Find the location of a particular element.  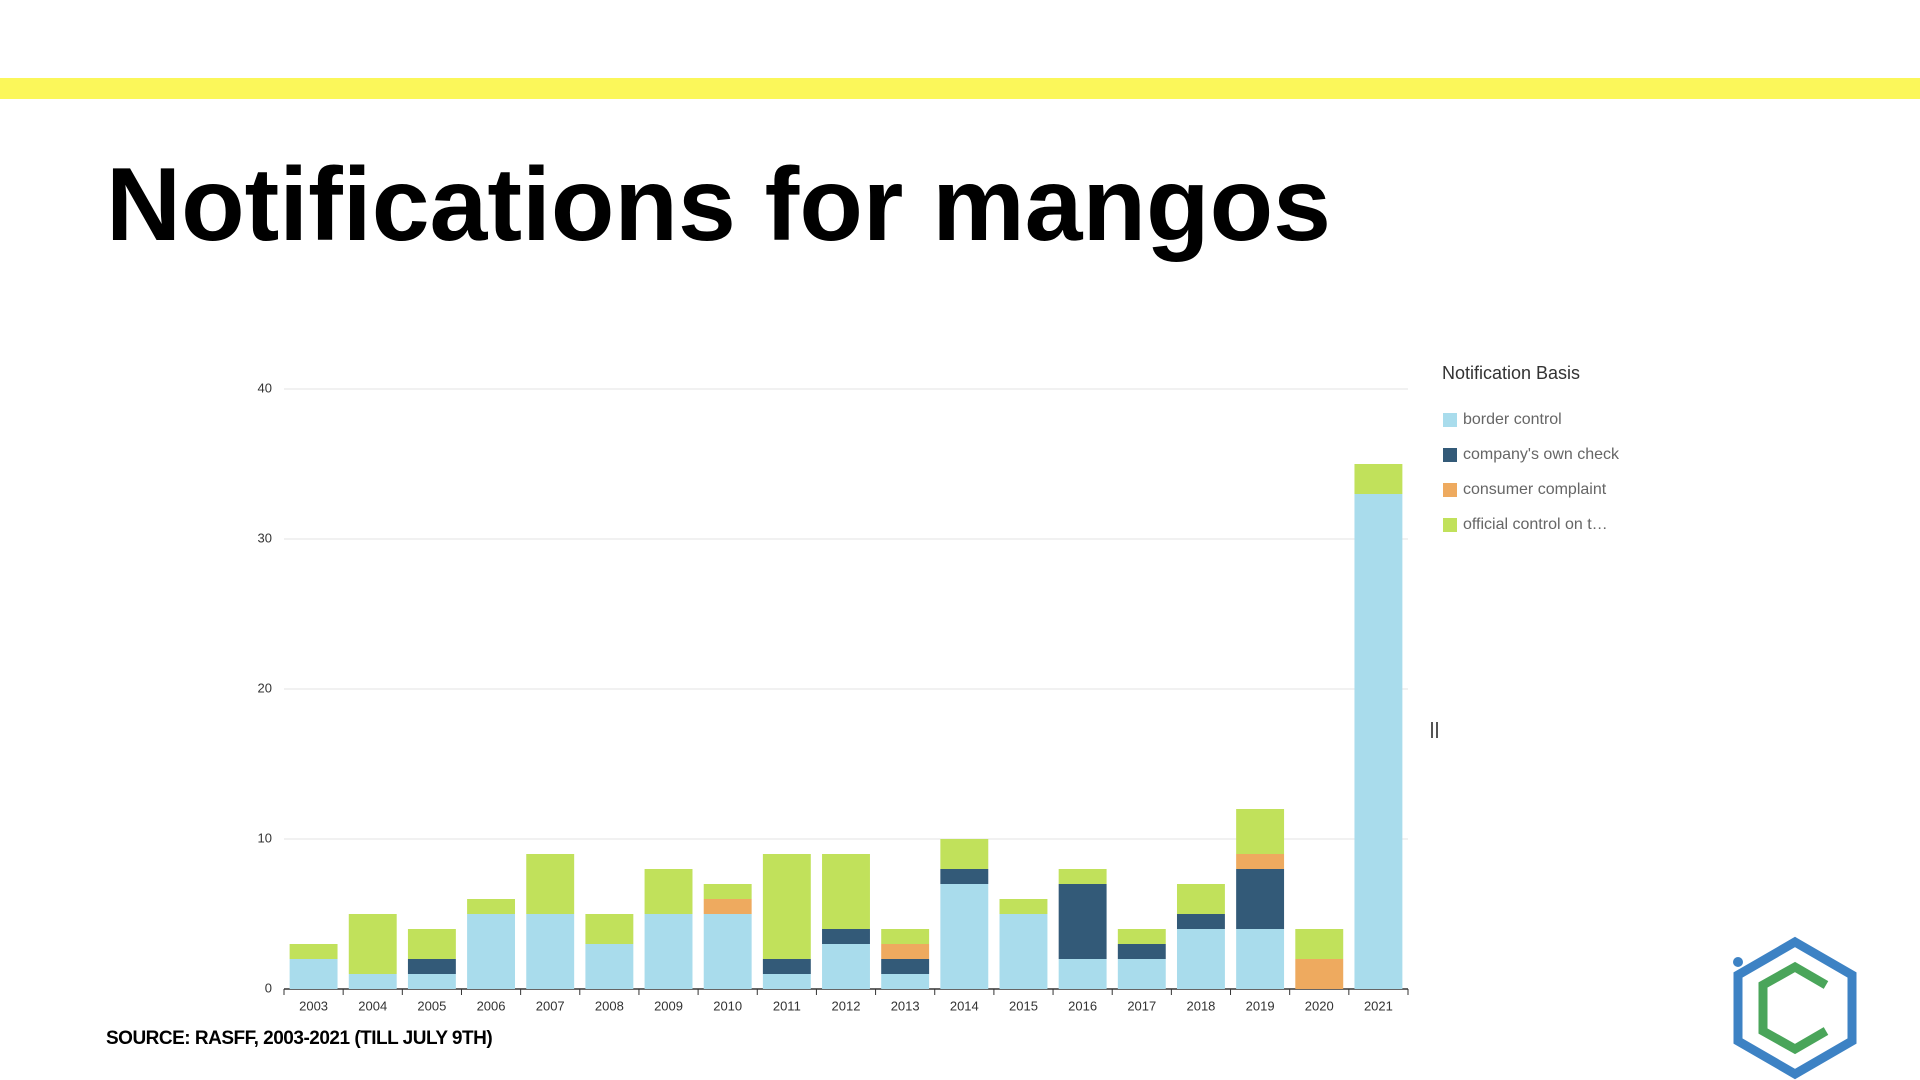

x-tick-label: 2021 is located at coordinates (1378, 1005).